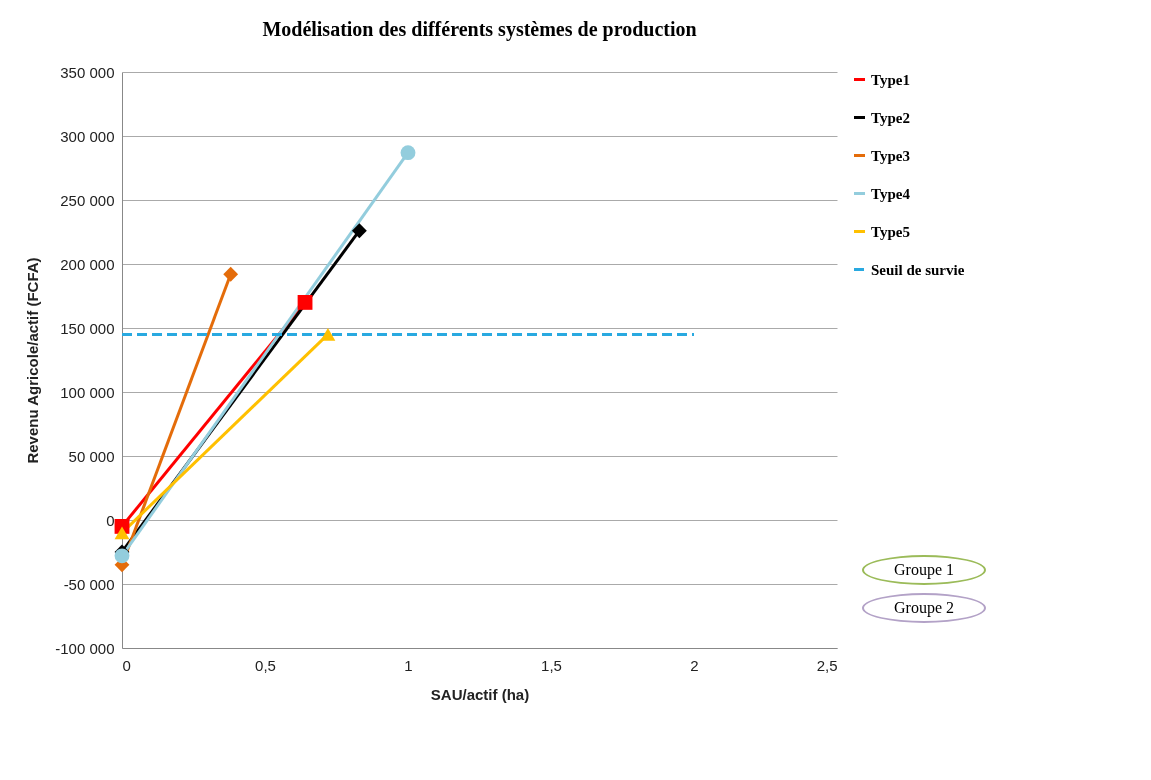  Describe the element at coordinates (265, 665) in the screenshot. I see `x-tick-label: 0,5` at that location.